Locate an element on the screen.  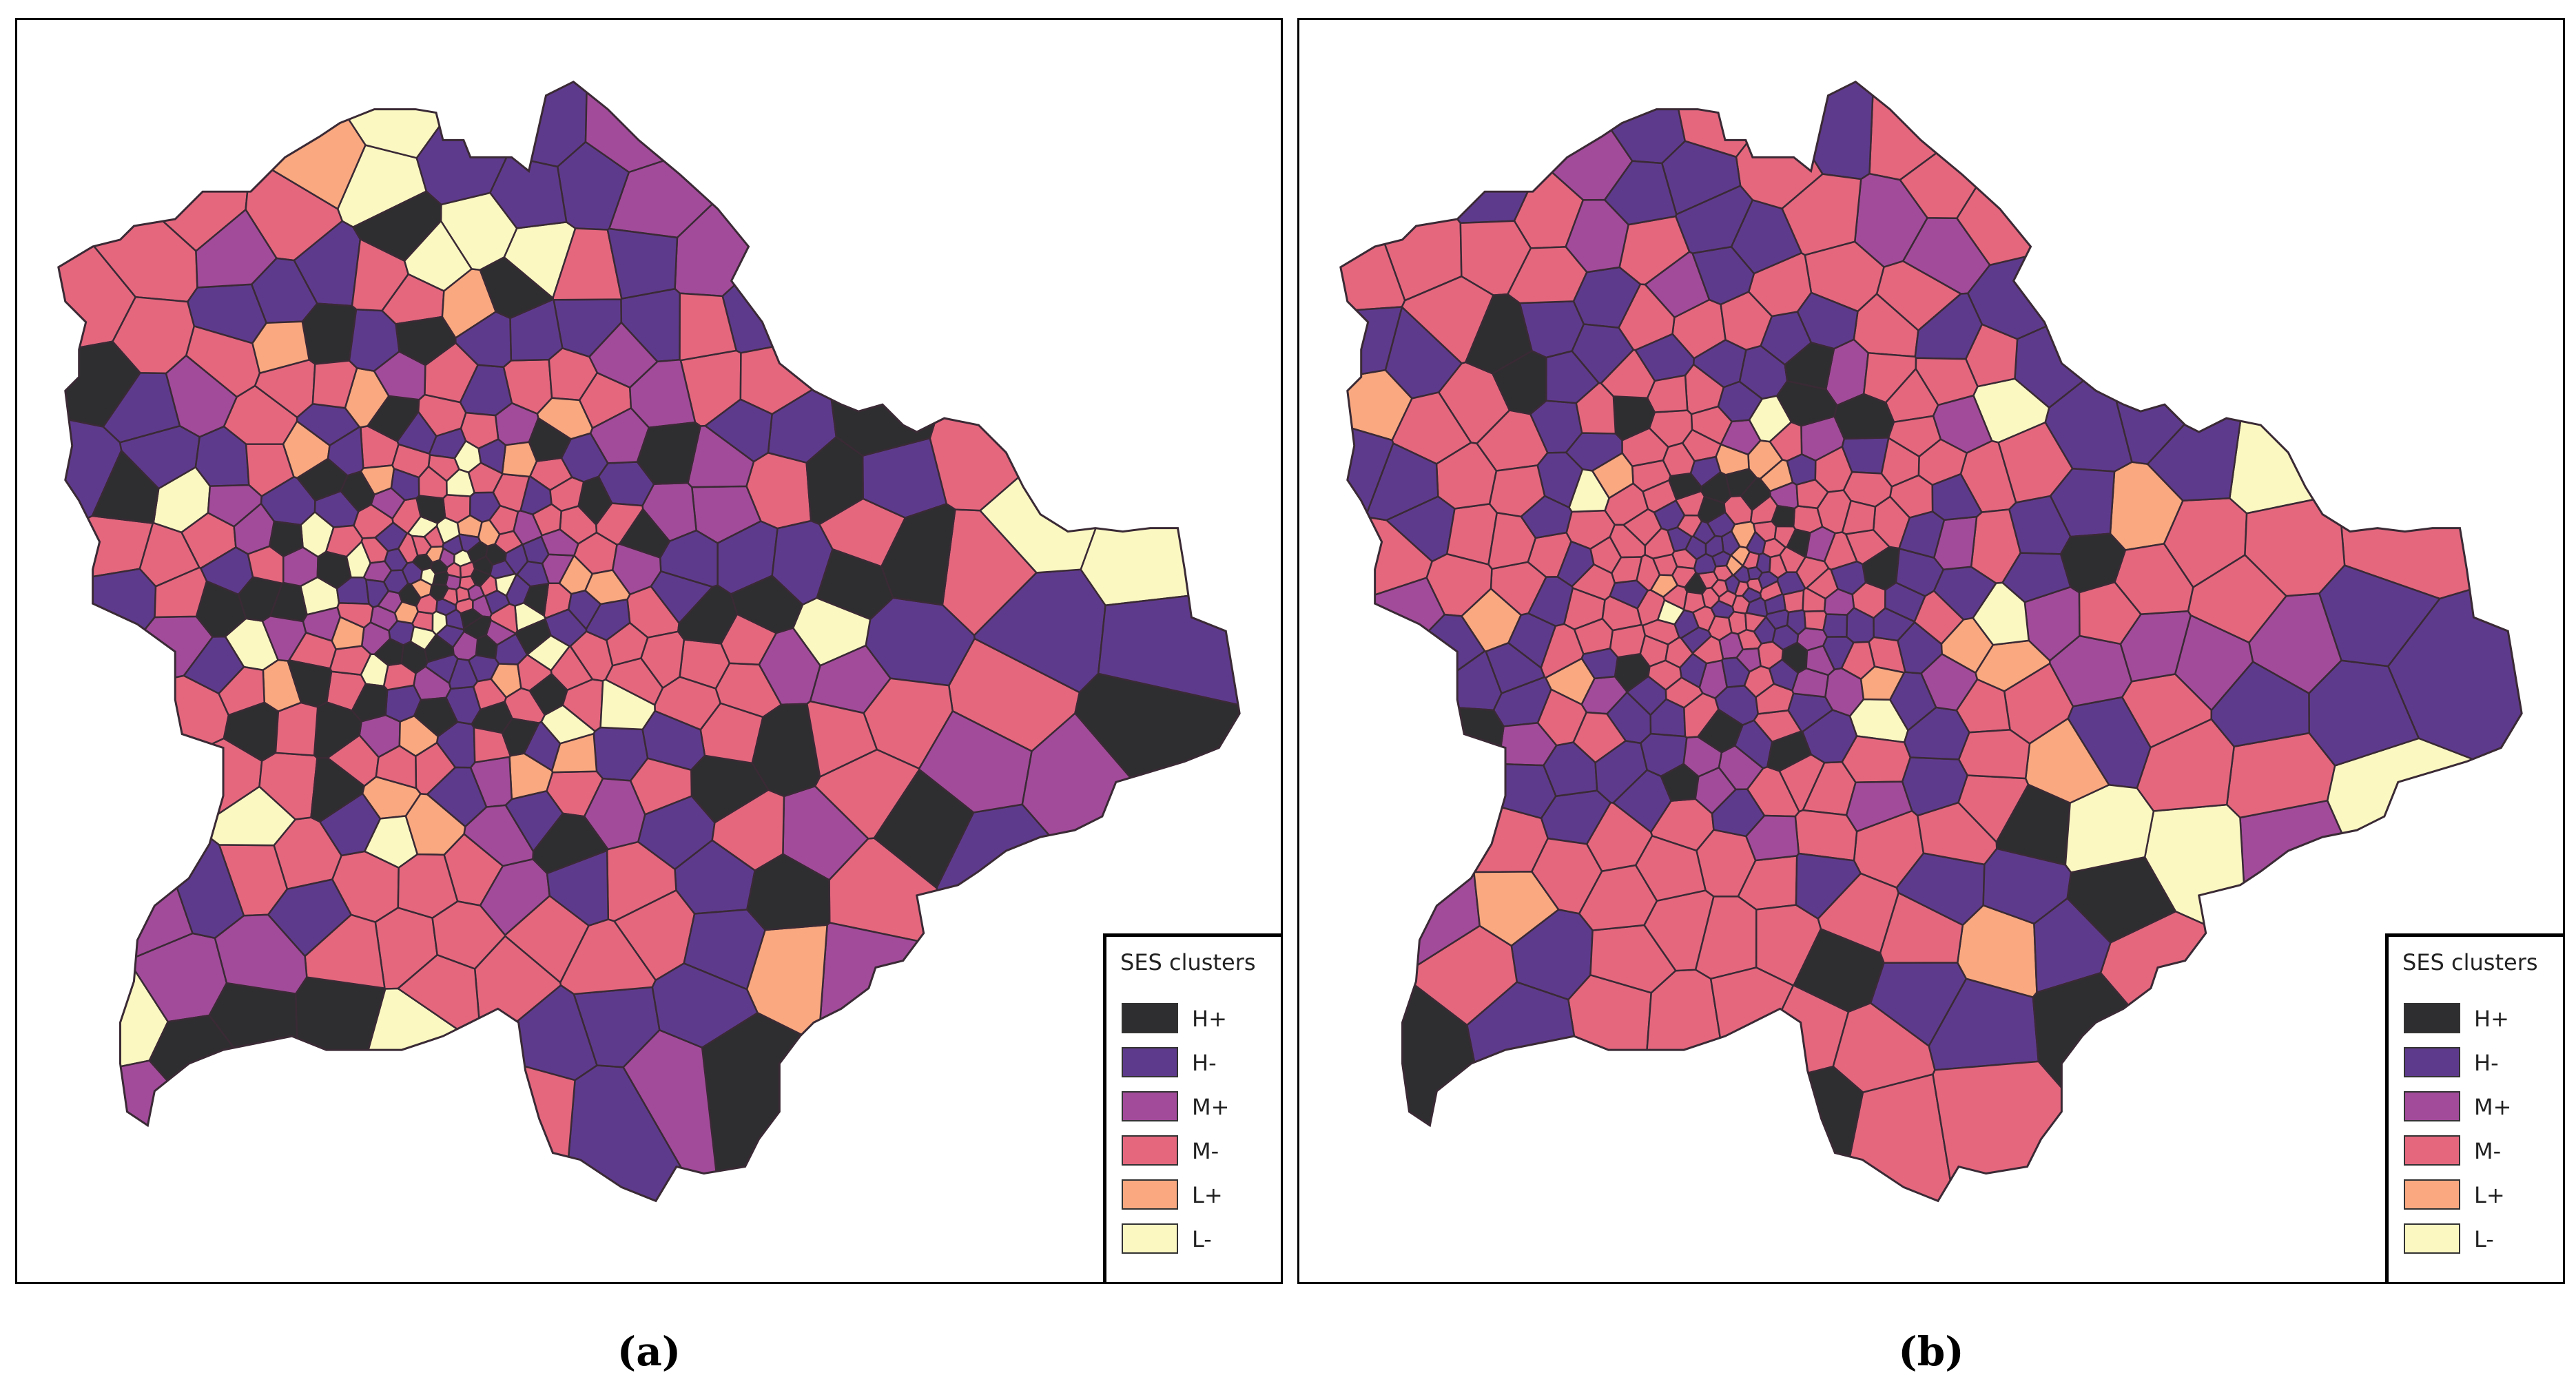
legend-label: L+ is located at coordinates (2489, 1195).